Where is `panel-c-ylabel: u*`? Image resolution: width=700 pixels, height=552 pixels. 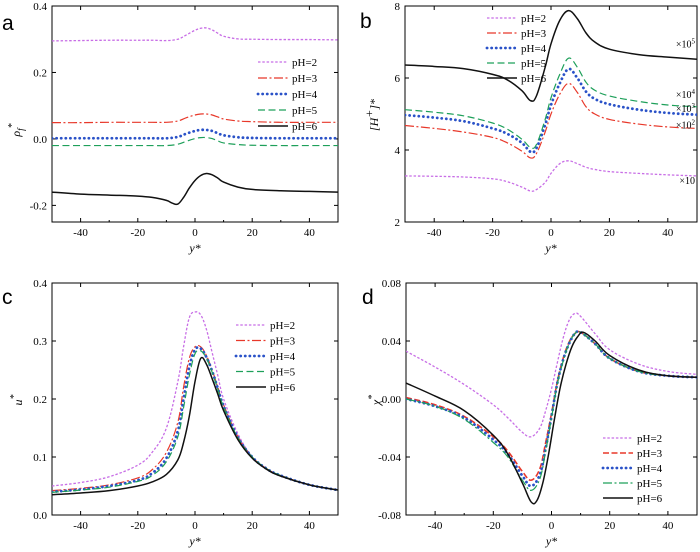
panel-c-ylabel: u* is located at coordinates (17, 400).